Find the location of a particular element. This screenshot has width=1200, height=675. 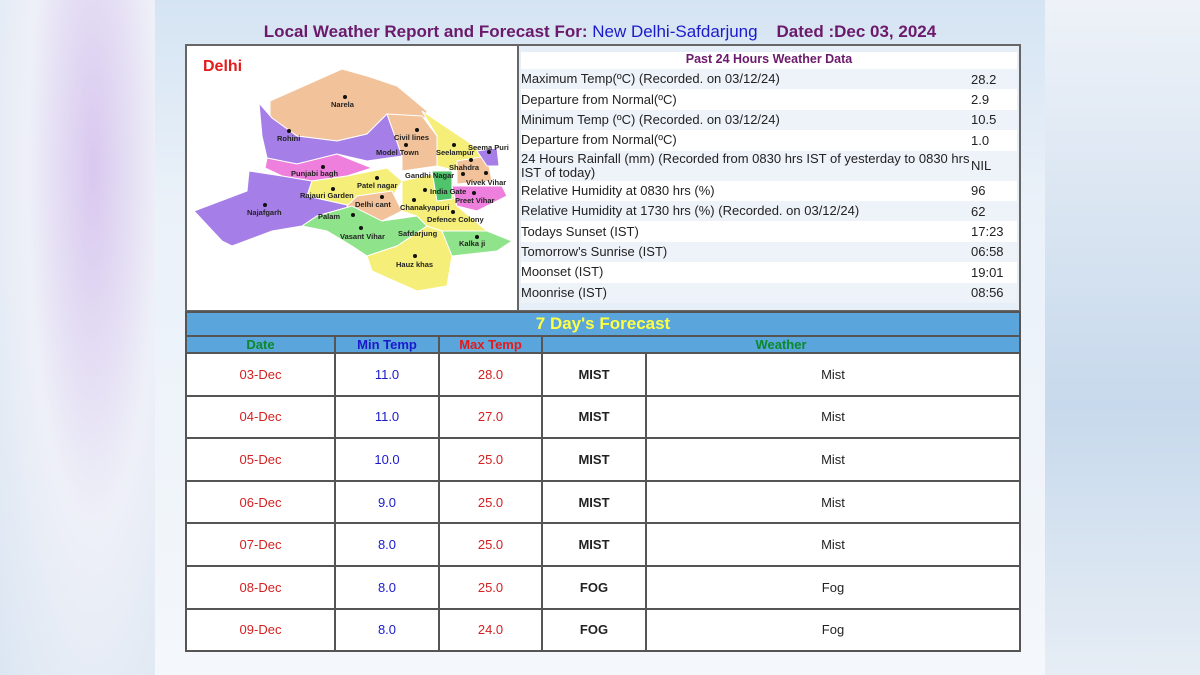

map-label: Kalka ji is located at coordinates (472, 243).